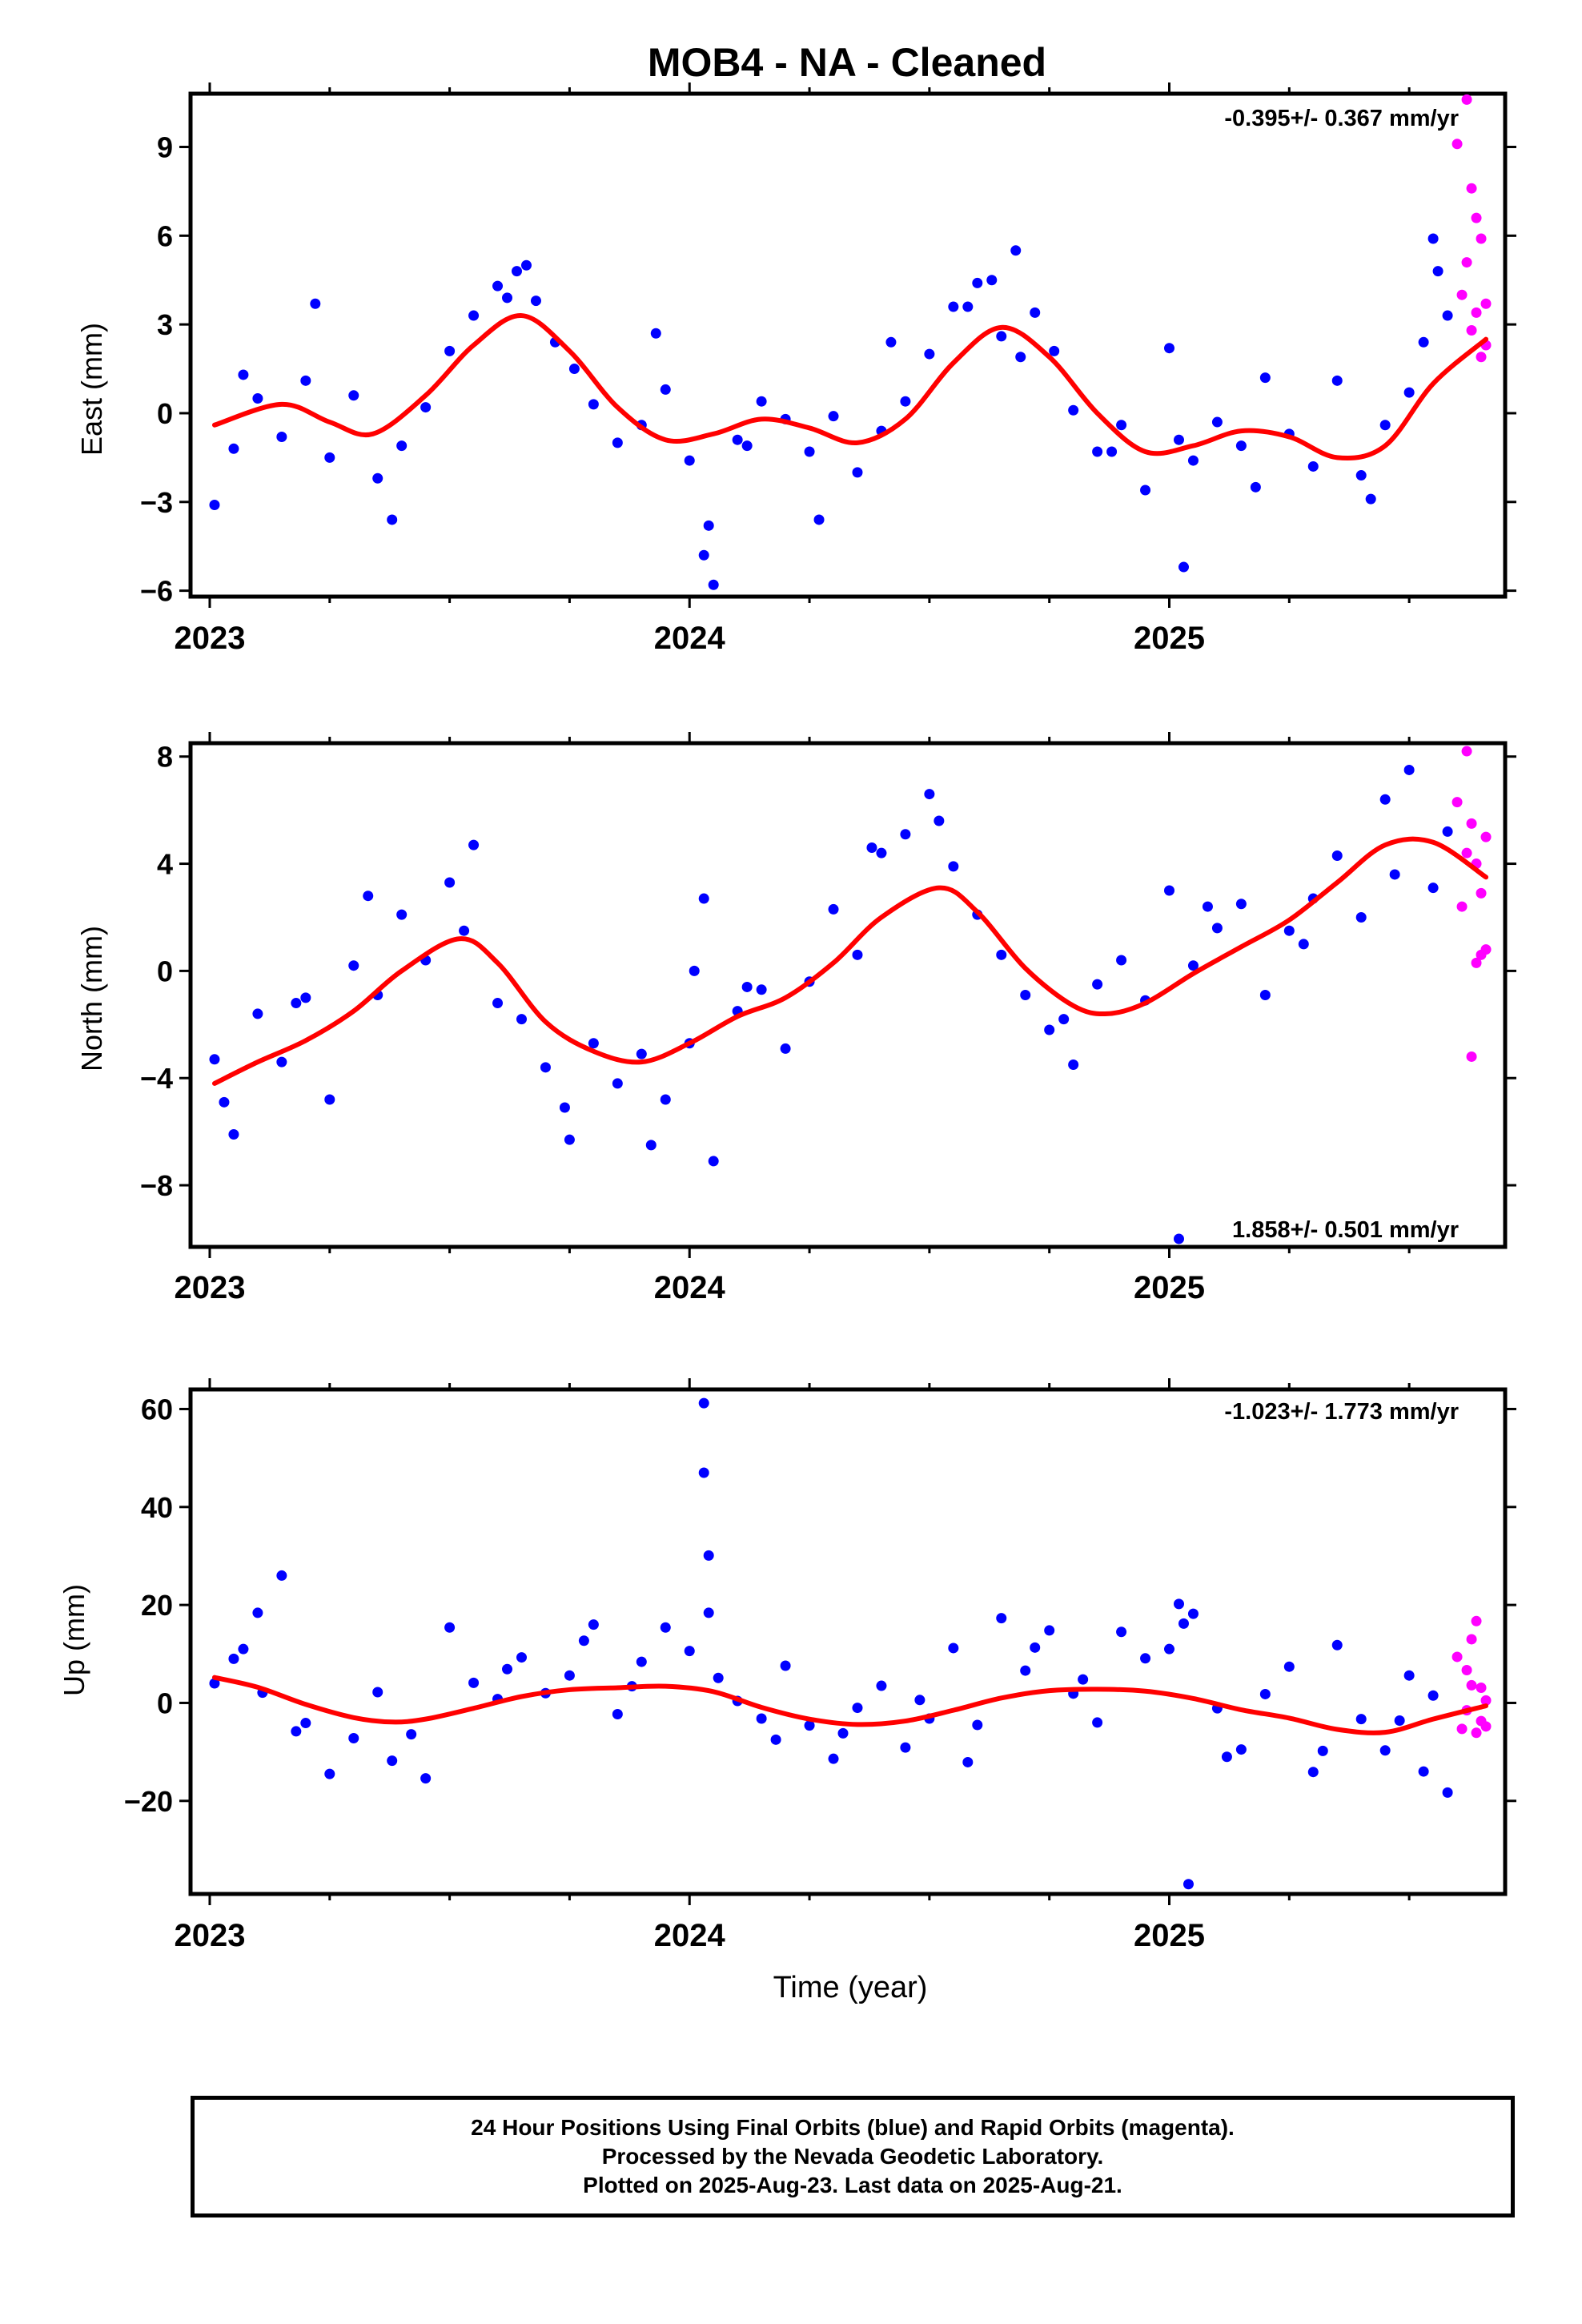 The height and width of the screenshot is (2324, 1582). What do you see at coordinates (156, 1078) in the screenshot?
I see `north-y-tick-label: −4` at bounding box center [156, 1078].